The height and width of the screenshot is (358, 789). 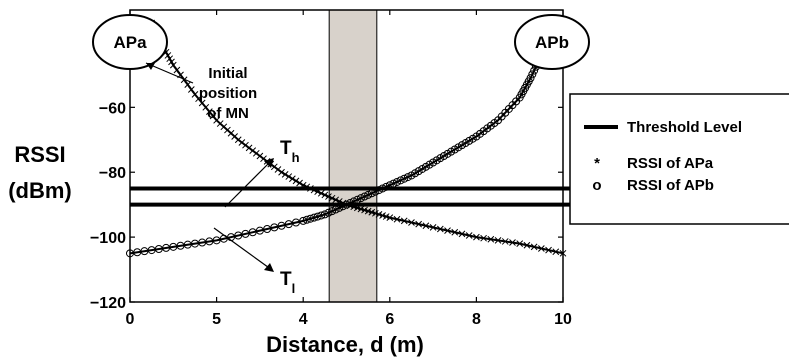 What do you see at coordinates (40, 190) in the screenshot?
I see `y-axis-title-line2: (dBm)` at bounding box center [40, 190].